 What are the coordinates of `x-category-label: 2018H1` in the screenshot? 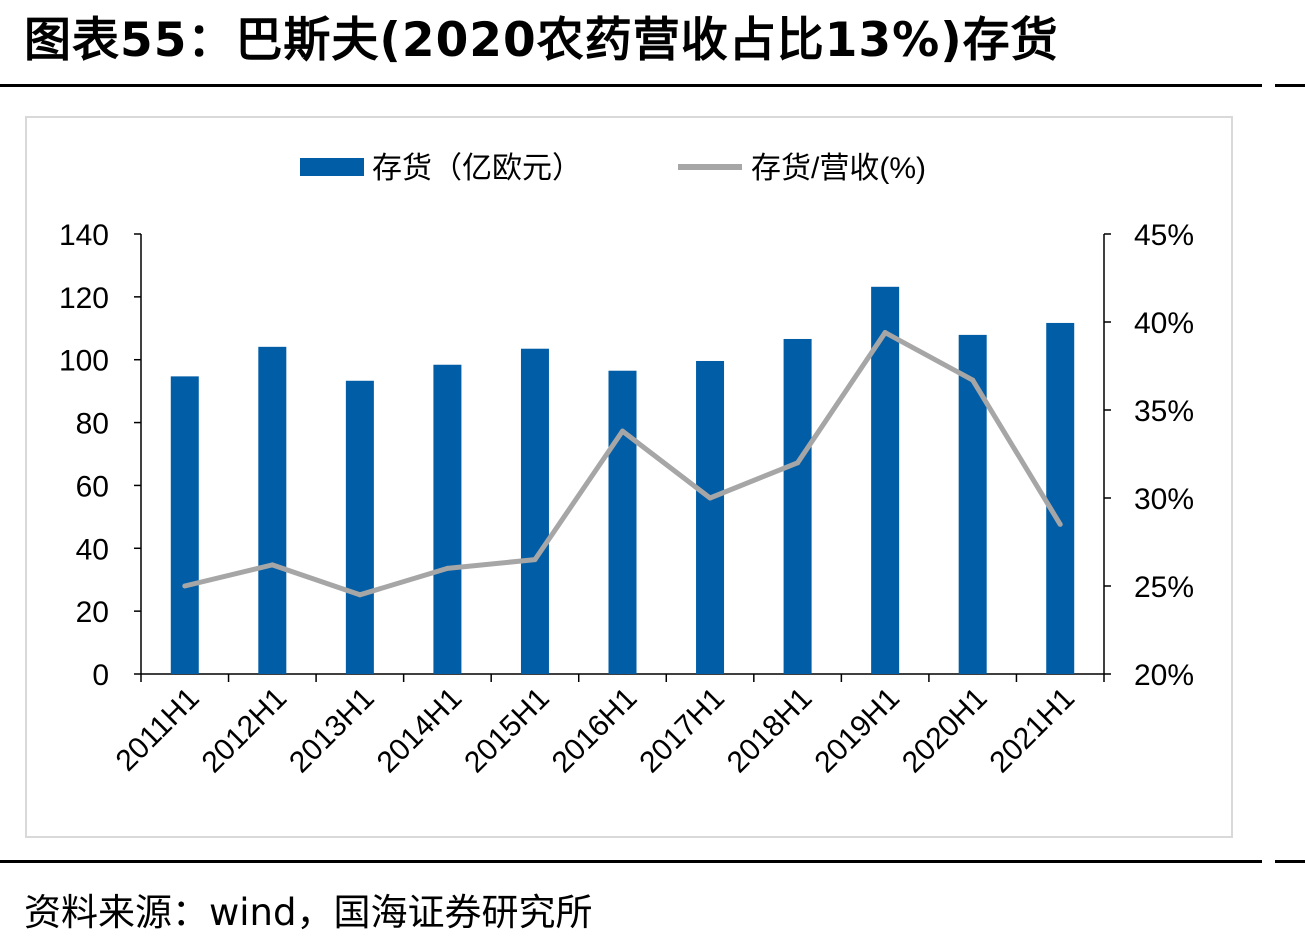 It's located at (770, 731).